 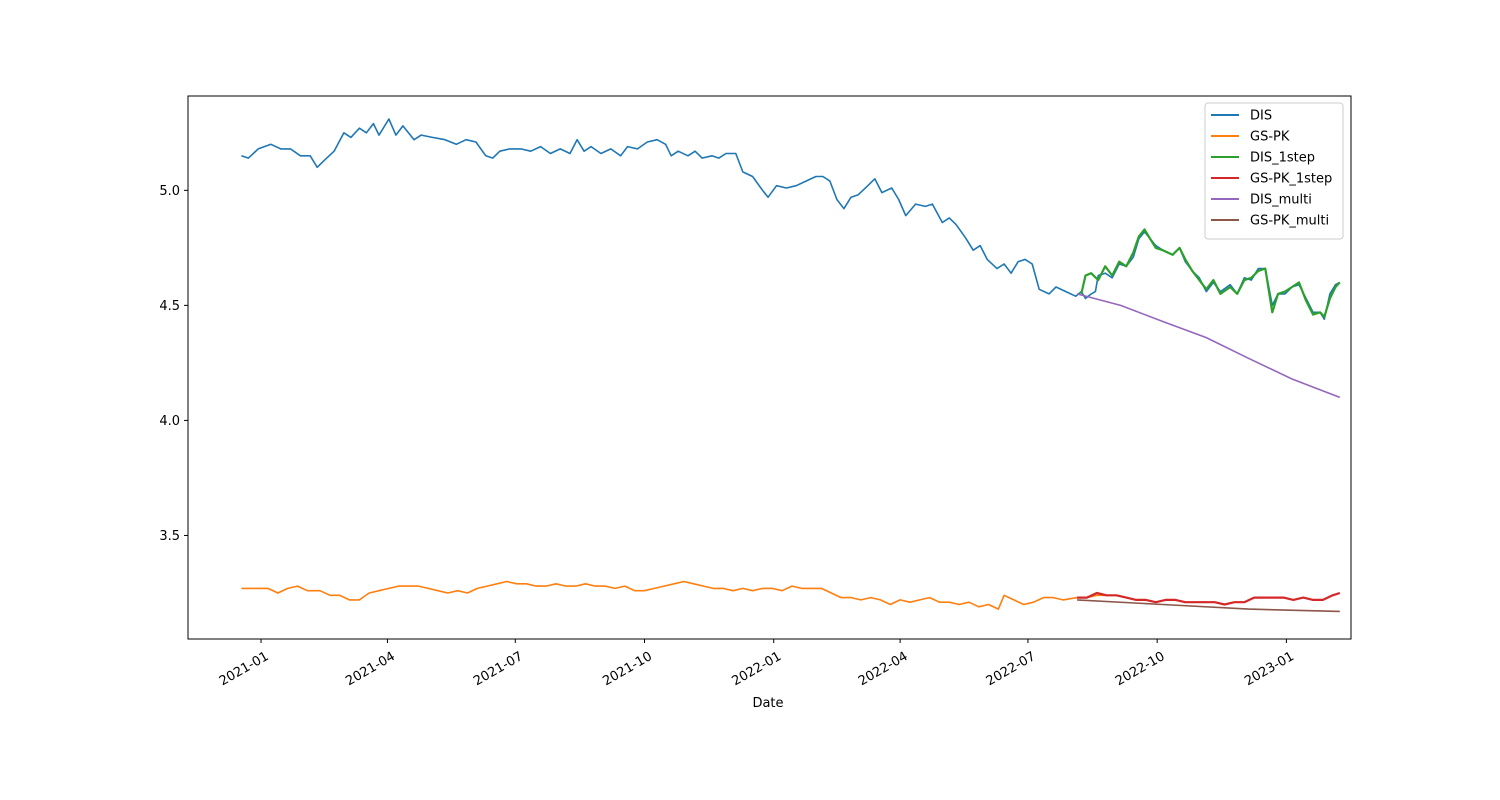 I want to click on legend-label: GS-PK_multi, so click(x=1289, y=221).